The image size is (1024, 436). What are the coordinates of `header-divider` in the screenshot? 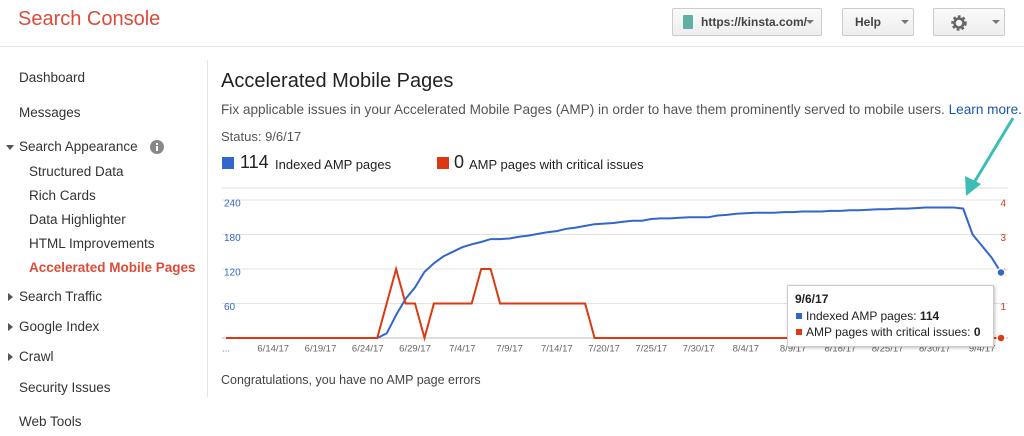 It's located at (512, 46).